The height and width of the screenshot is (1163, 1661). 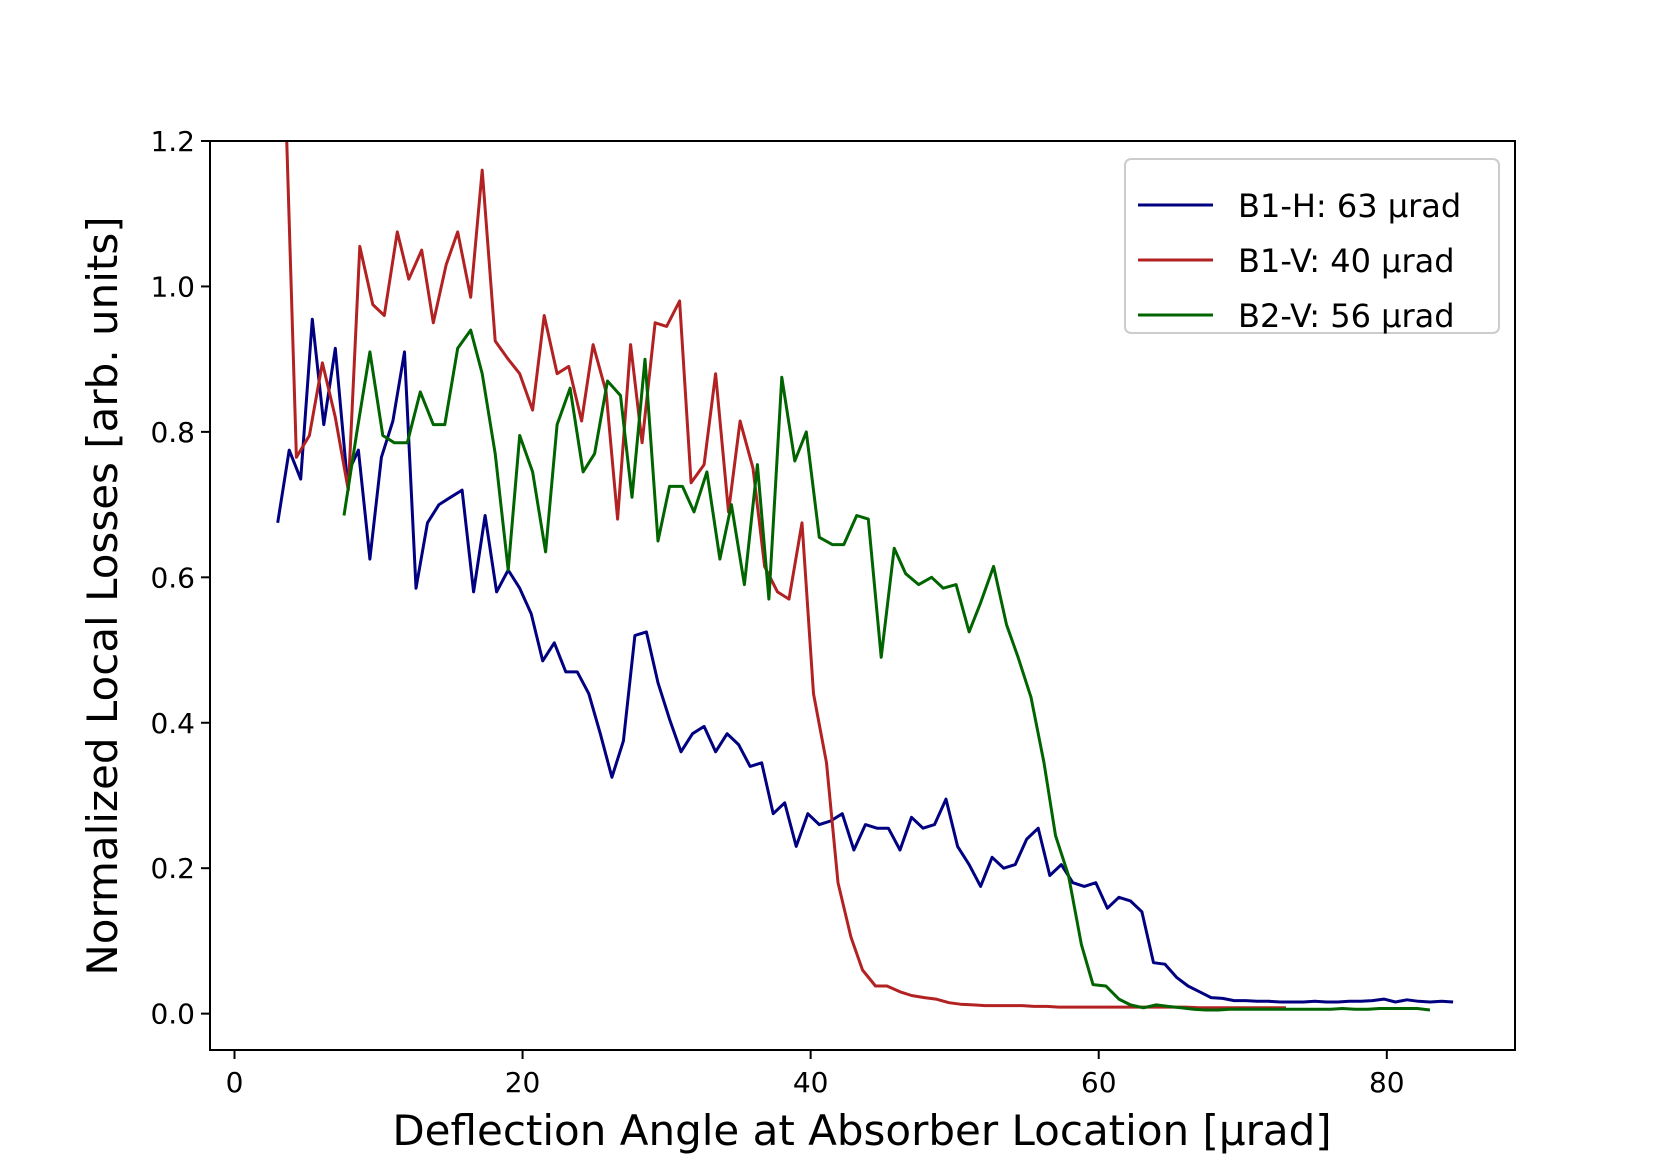 I want to click on y-tick-label: 0.8, so click(x=172, y=432).